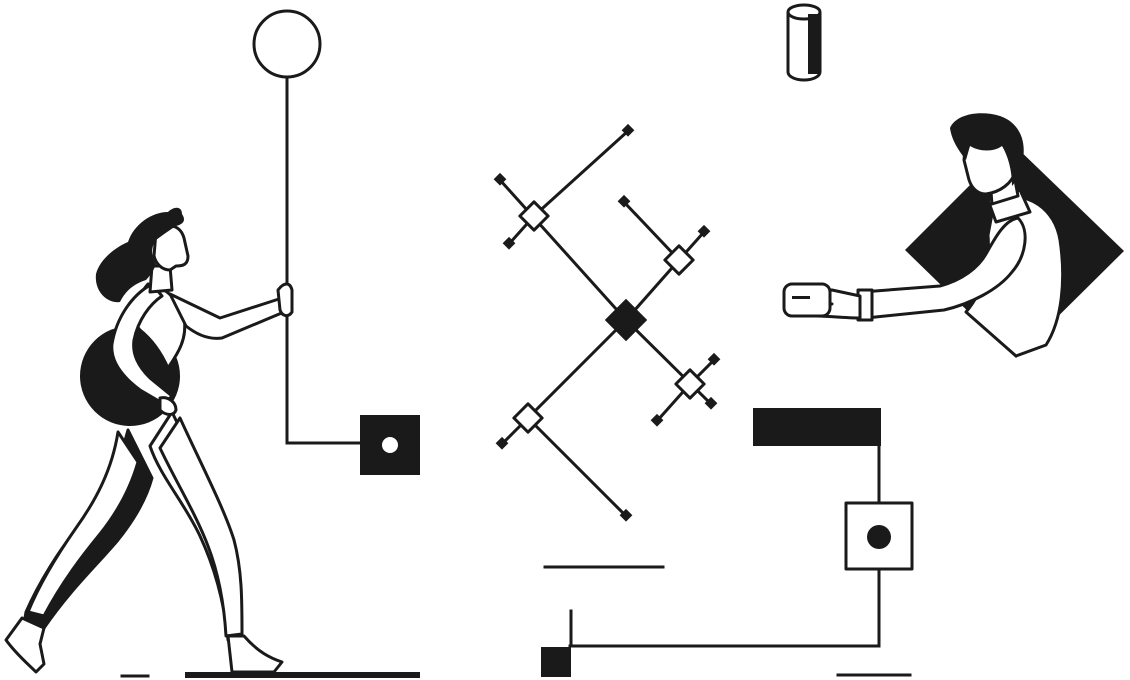 The width and height of the screenshot is (1130, 680). I want to click on woman-hair, so click(139, 255).